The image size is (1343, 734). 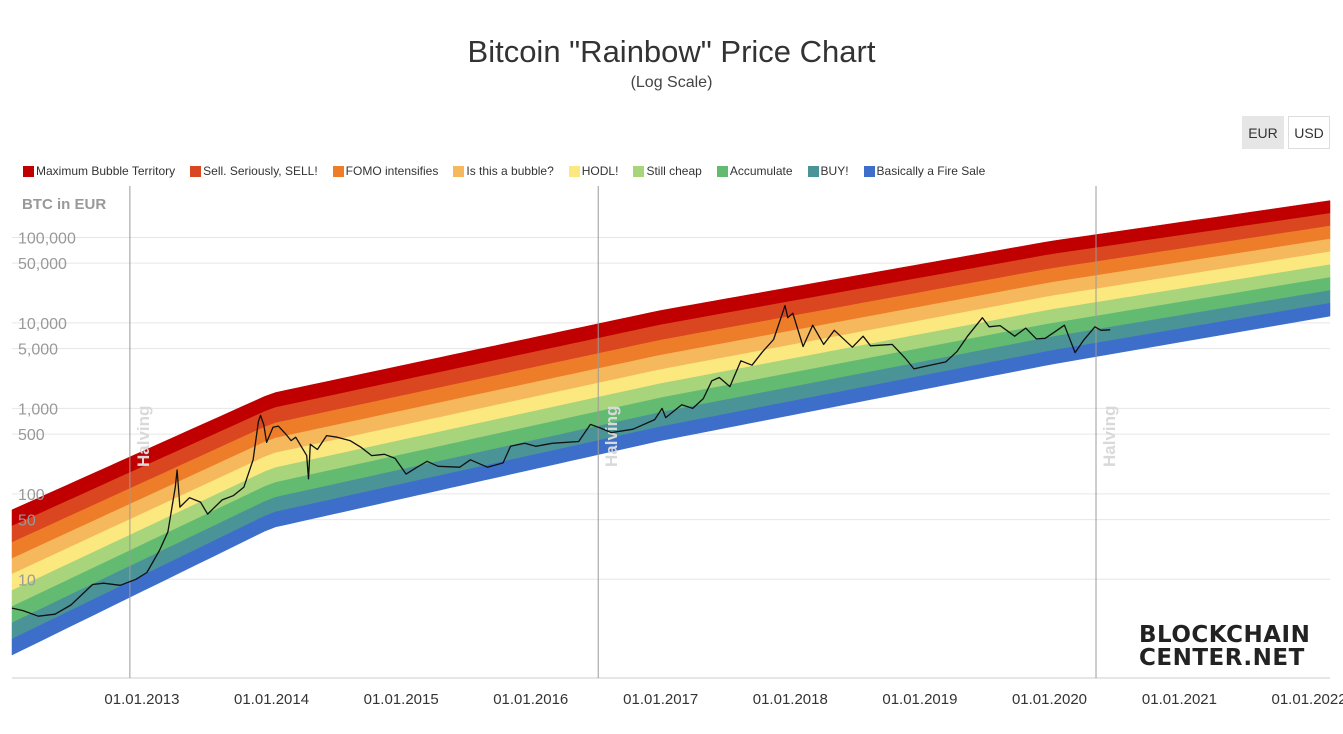 I want to click on currency-eur-button: EUR, so click(x=1263, y=132).